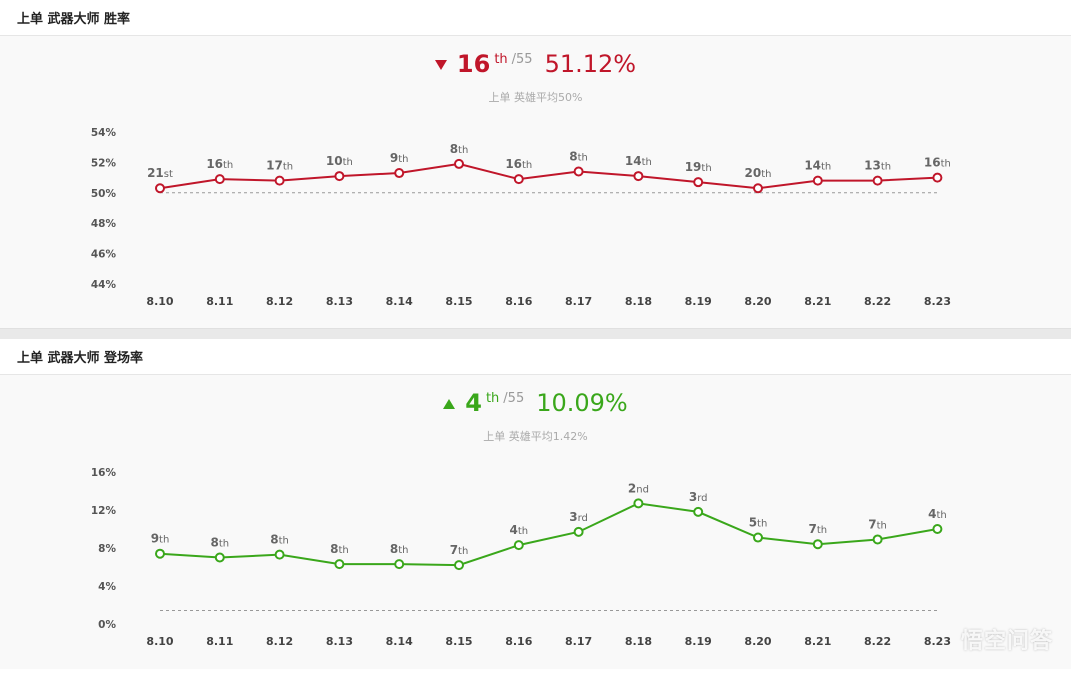 This screenshot has width=1071, height=675. I want to click on y-tick-label: 50%, so click(104, 194).